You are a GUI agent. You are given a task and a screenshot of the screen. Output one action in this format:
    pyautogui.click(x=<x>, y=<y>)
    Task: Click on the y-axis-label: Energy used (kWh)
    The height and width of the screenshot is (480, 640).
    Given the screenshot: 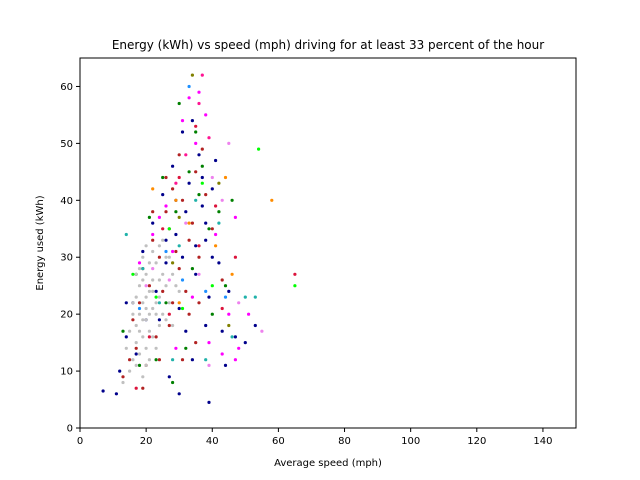 What is the action you would take?
    pyautogui.click(x=40, y=242)
    